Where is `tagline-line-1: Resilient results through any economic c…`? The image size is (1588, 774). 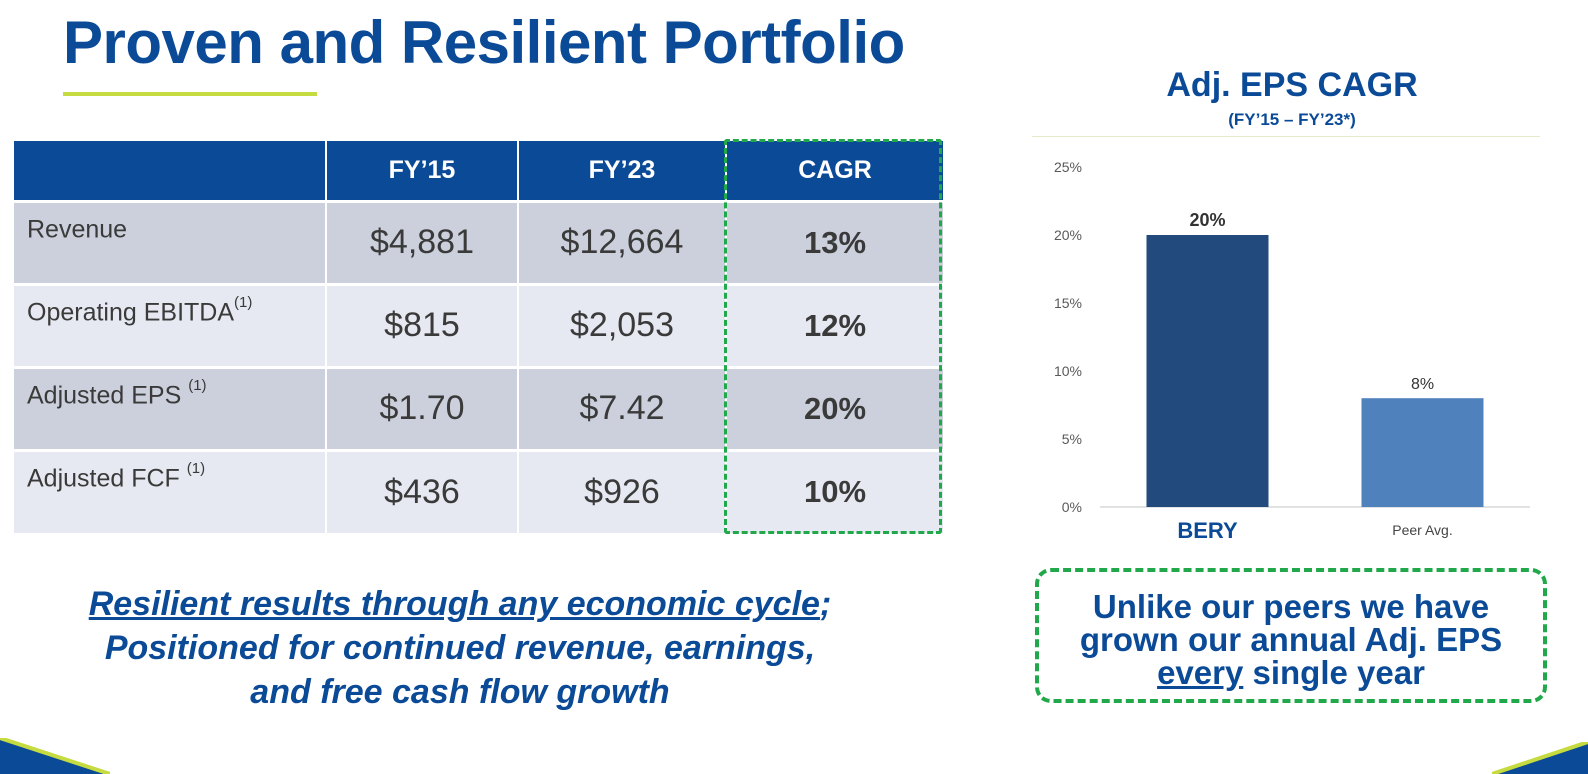
tagline-line-1: Resilient results through any economic c… is located at coordinates (460, 604).